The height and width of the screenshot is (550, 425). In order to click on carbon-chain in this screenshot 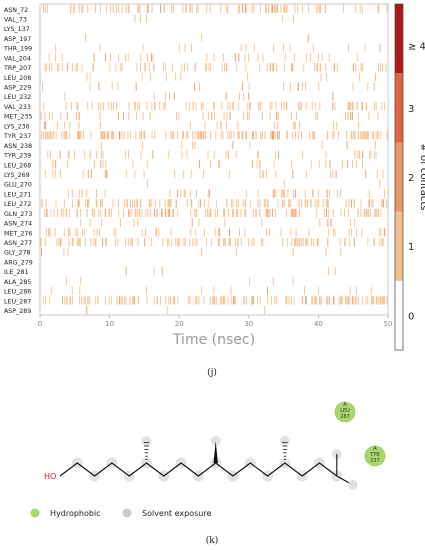, I will do `click(208, 463)`.